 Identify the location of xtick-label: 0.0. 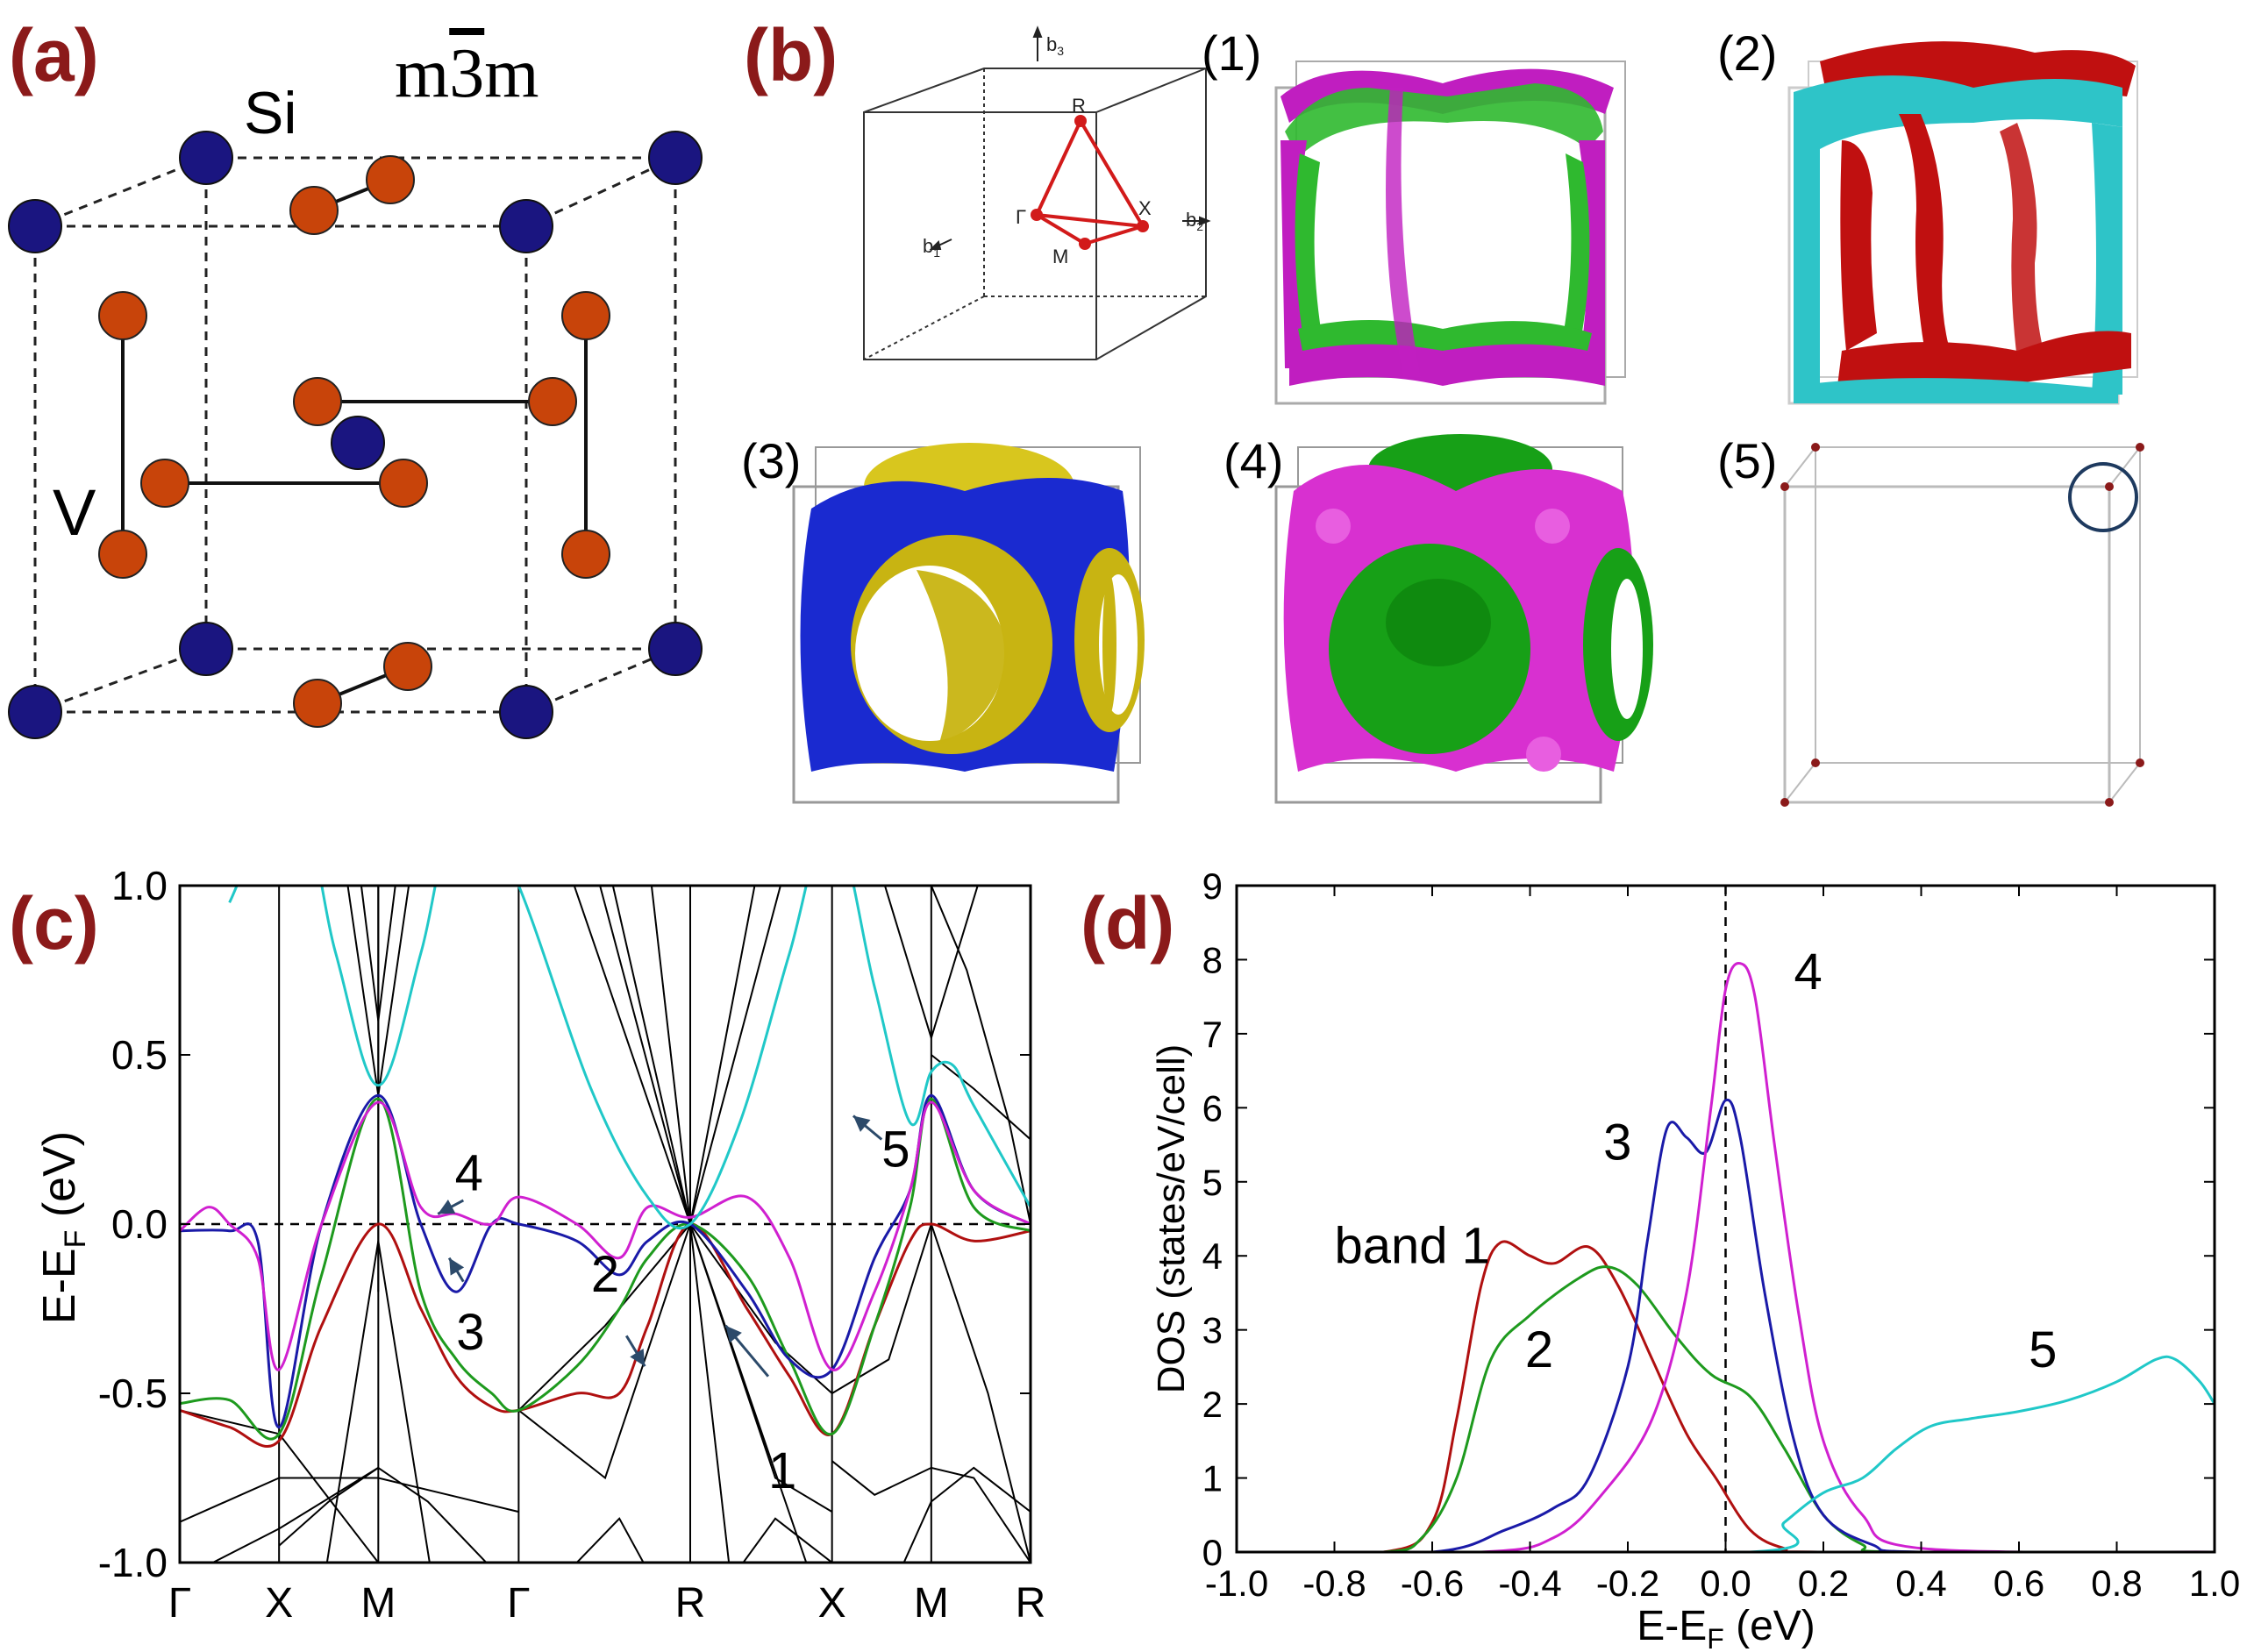
(1725, 1583).